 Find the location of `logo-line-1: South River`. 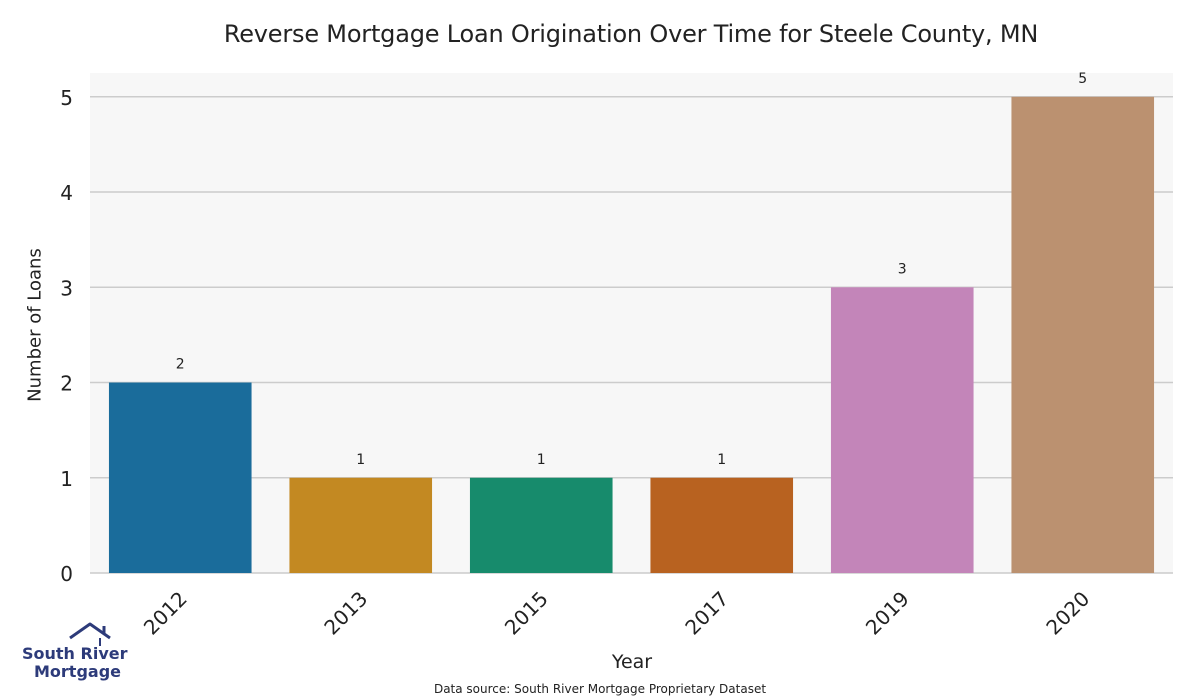

logo-line-1: South River is located at coordinates (75, 653).